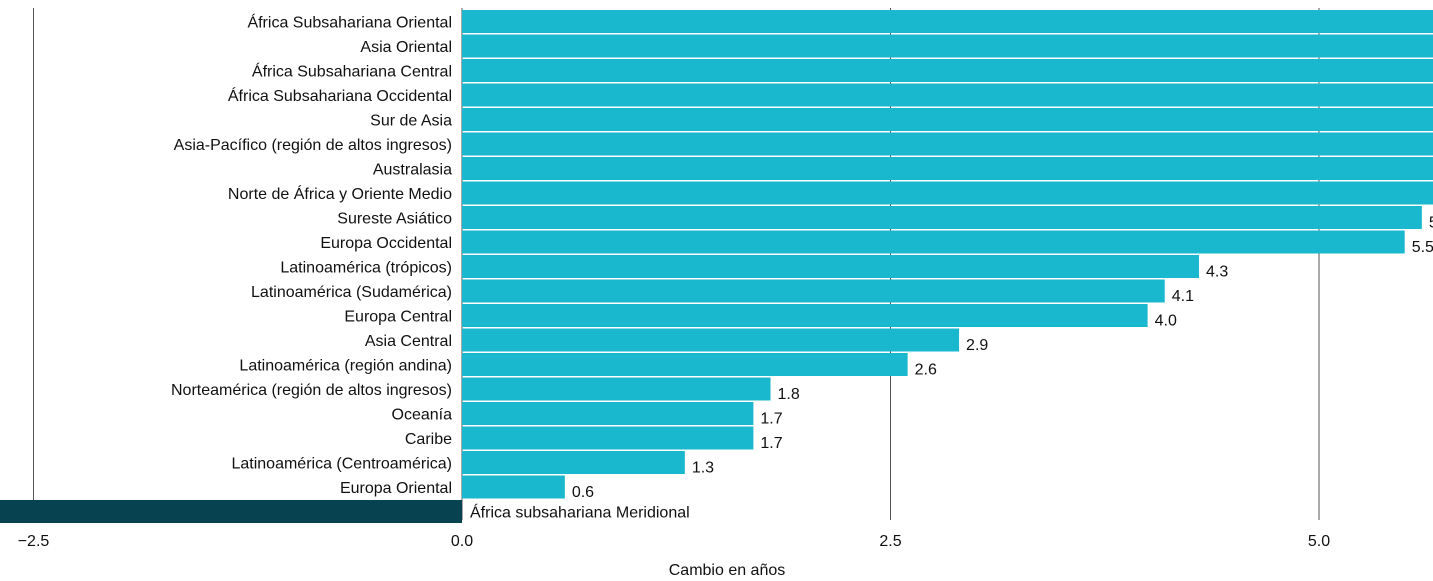 This screenshot has height=581, width=1433. What do you see at coordinates (926, 370) in the screenshot?
I see `value-label: 2.6` at bounding box center [926, 370].